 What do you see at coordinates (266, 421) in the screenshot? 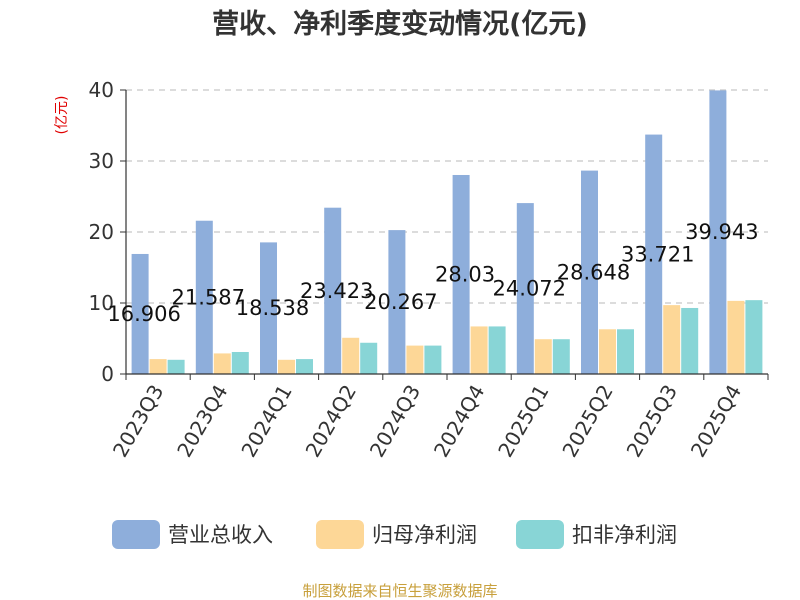
I see `x-tick-label: 2024Q1` at bounding box center [266, 421].